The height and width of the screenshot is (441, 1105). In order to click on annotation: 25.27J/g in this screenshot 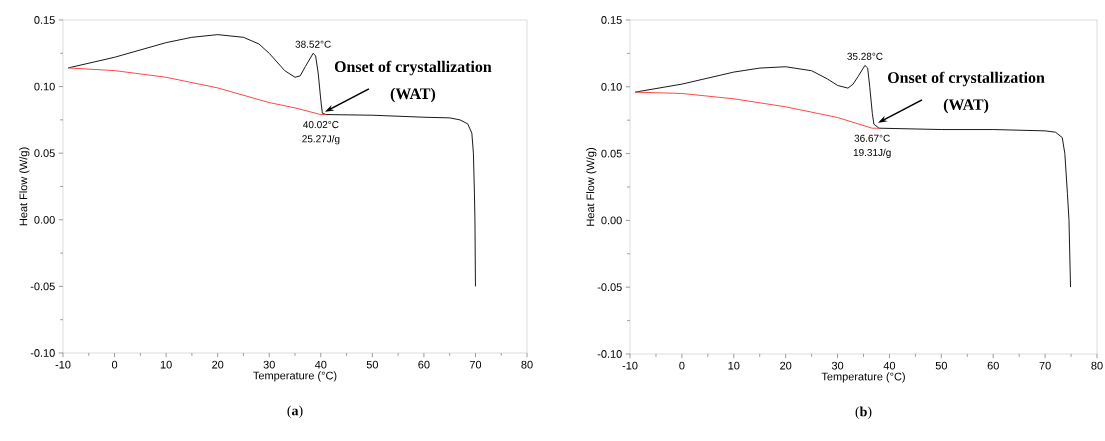, I will do `click(321, 140)`.